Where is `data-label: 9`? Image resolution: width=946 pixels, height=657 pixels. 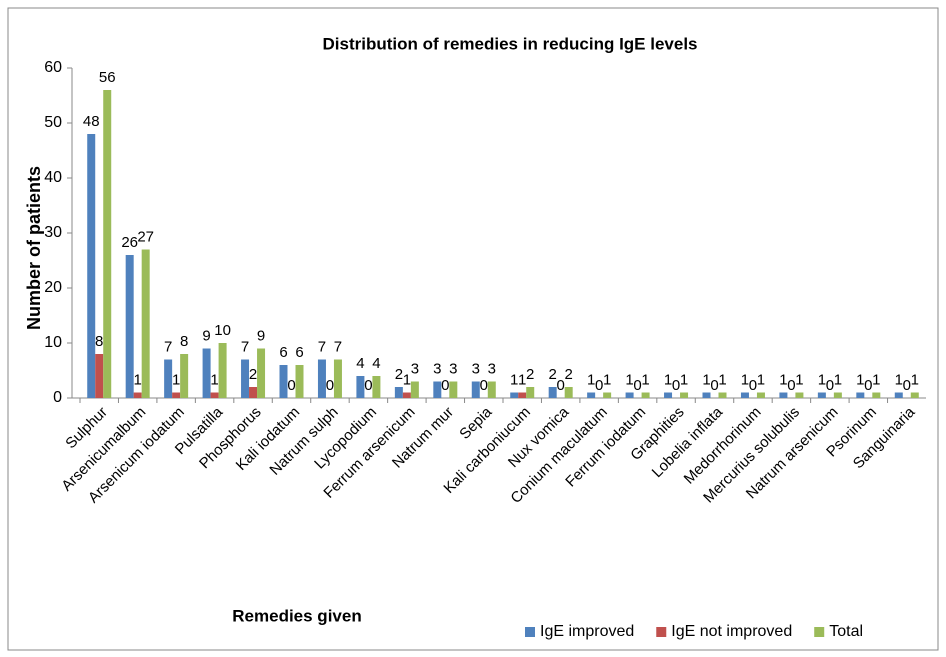 data-label: 9 is located at coordinates (206, 335).